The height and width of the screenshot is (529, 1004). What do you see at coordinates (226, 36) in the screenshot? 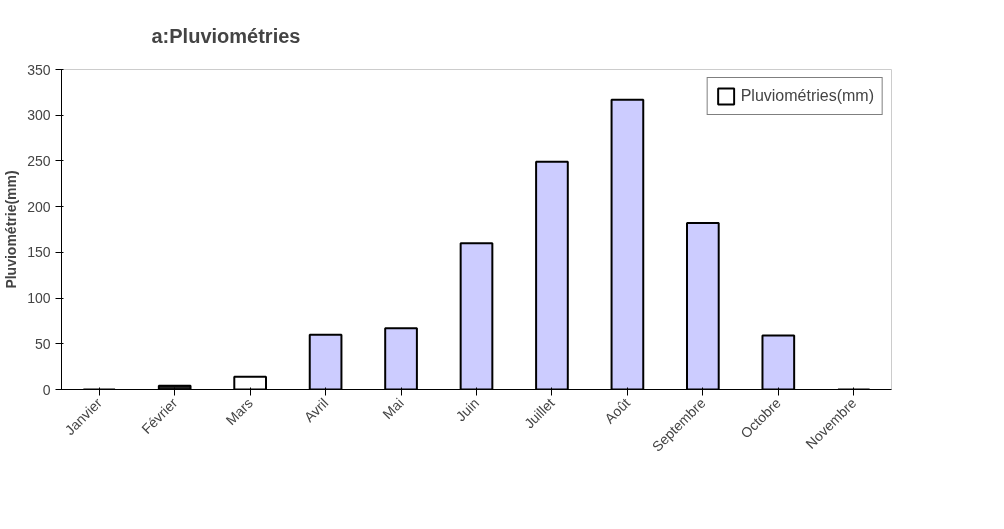
I see `chart-title: a:Pluviométries` at bounding box center [226, 36].